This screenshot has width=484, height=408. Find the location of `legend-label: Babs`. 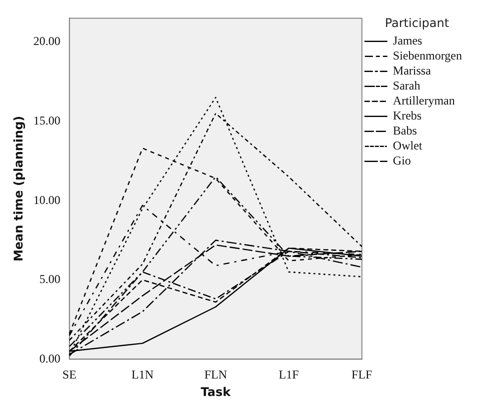

legend-label: Babs is located at coordinates (405, 131).